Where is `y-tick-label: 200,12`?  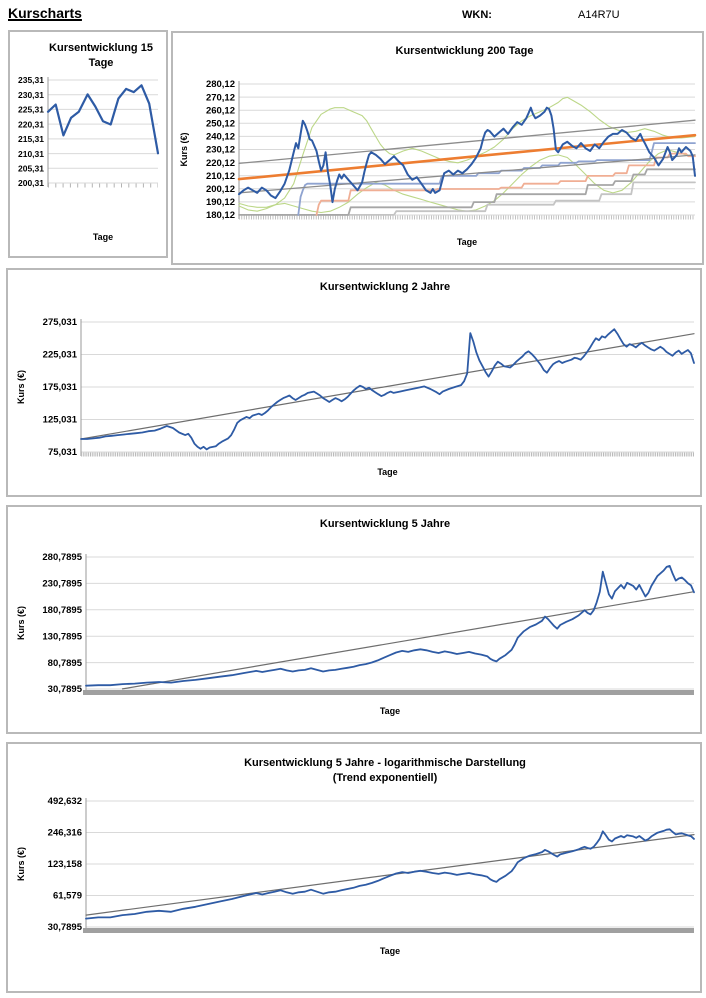
y-tick-label: 200,12 is located at coordinates (220, 189).